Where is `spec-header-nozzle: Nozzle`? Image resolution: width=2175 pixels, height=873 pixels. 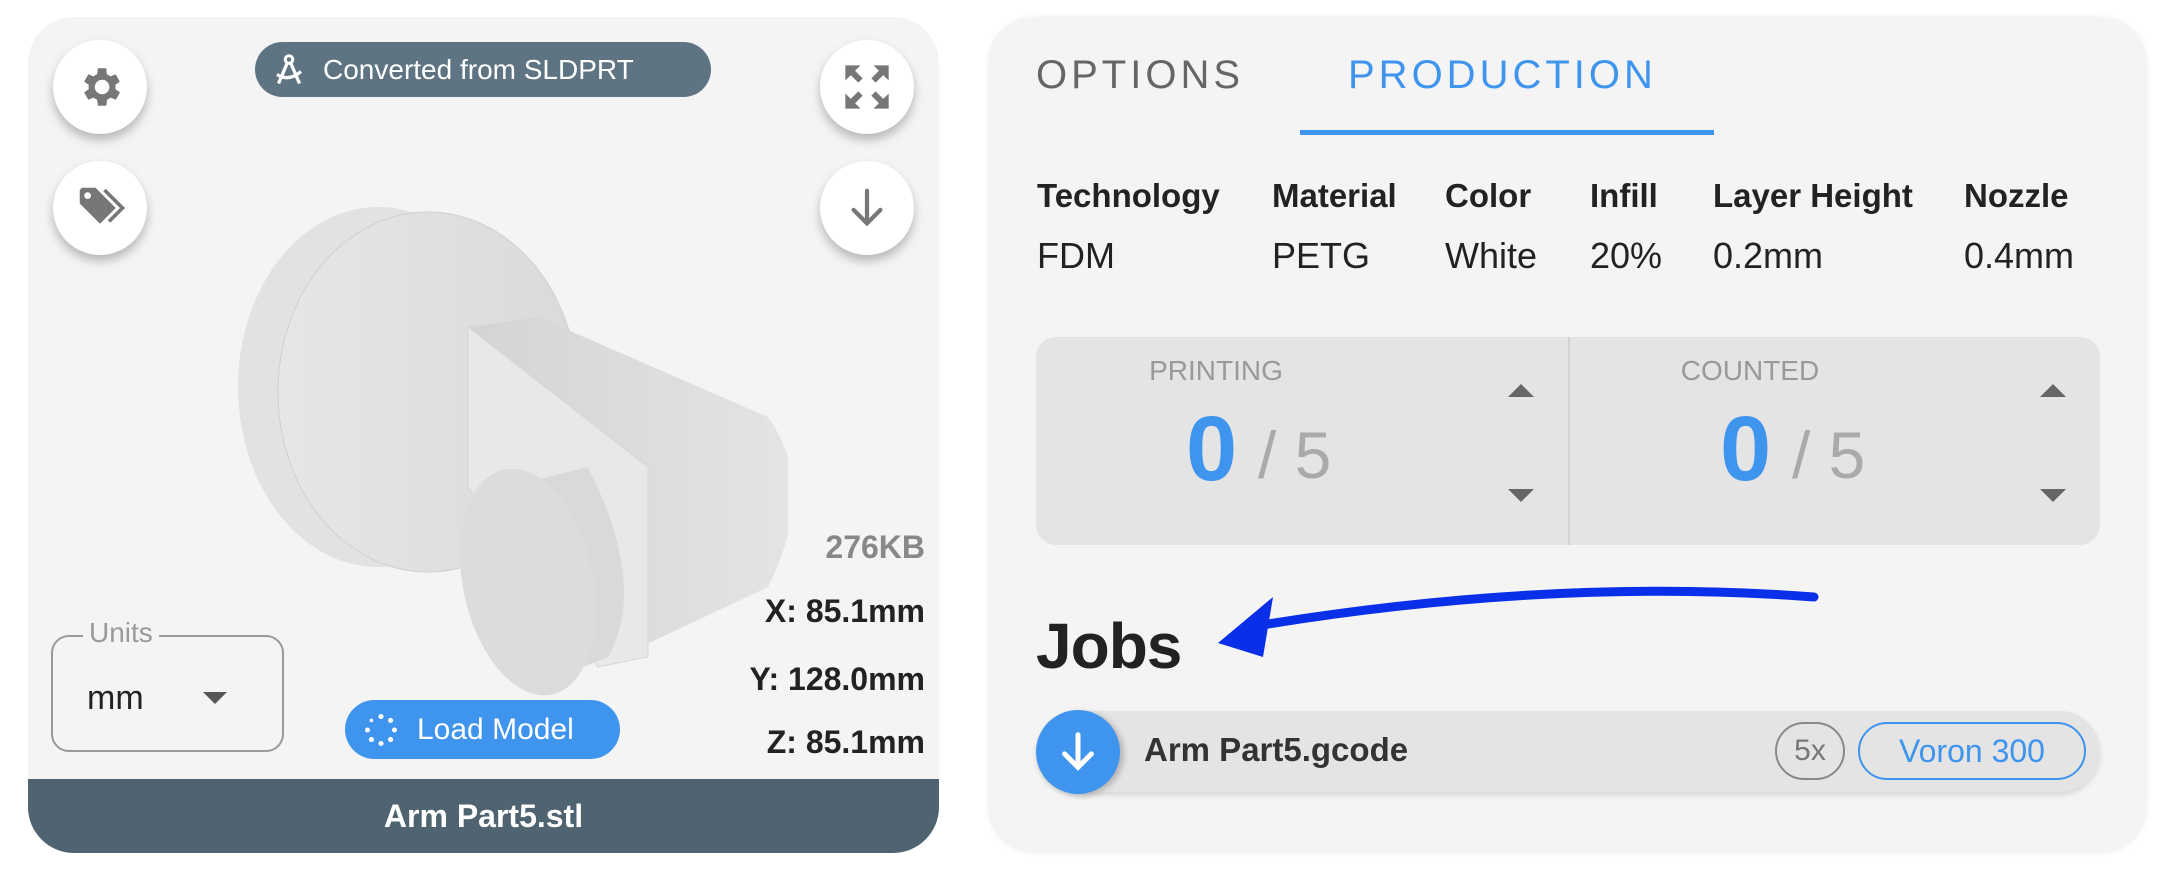 spec-header-nozzle: Nozzle is located at coordinates (2016, 195).